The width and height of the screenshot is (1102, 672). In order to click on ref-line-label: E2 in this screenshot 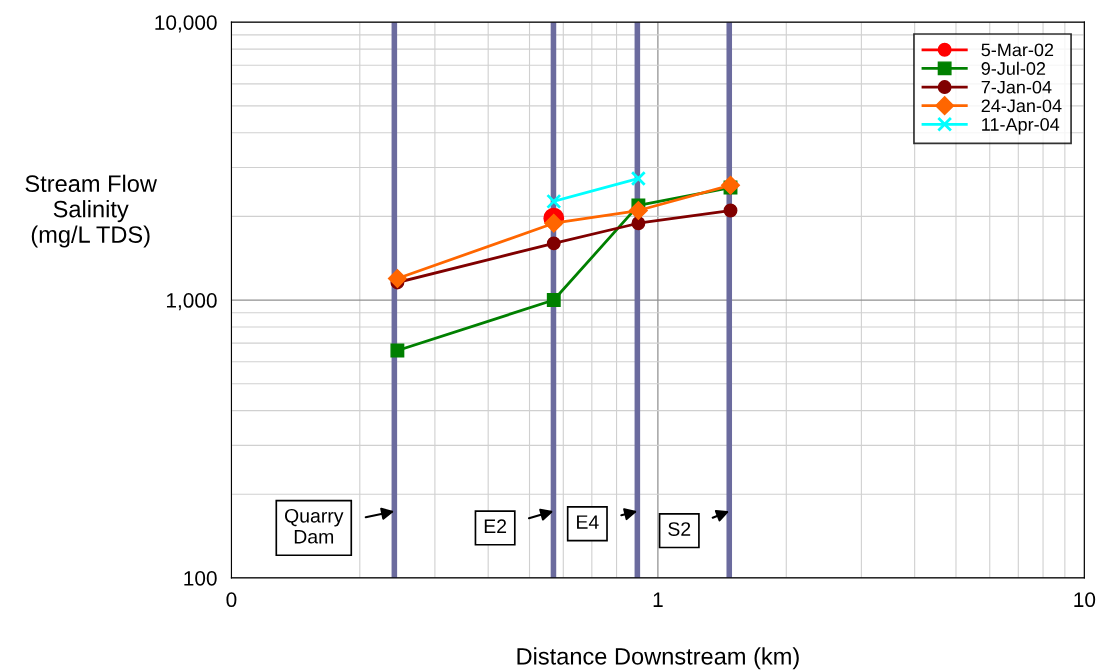, I will do `click(495, 526)`.